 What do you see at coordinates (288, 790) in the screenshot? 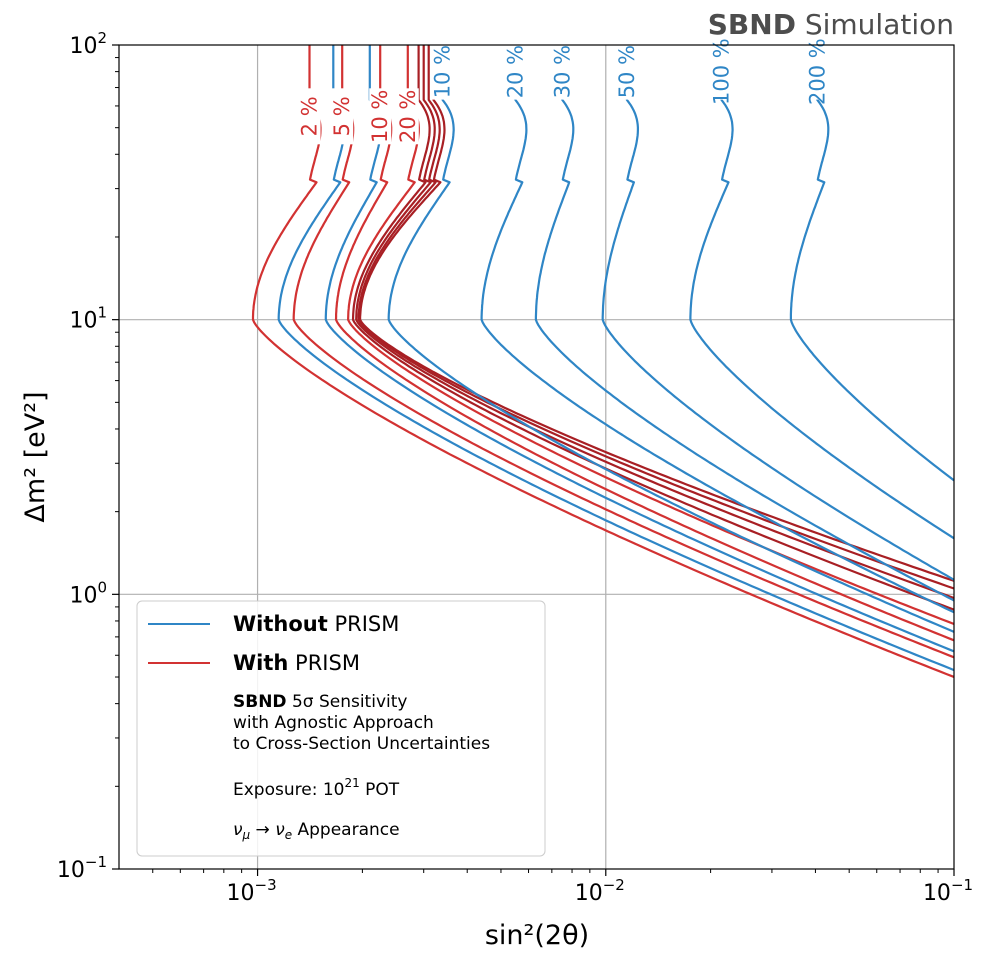
I see `exposure-prefix: Exposure: 10` at bounding box center [288, 790].